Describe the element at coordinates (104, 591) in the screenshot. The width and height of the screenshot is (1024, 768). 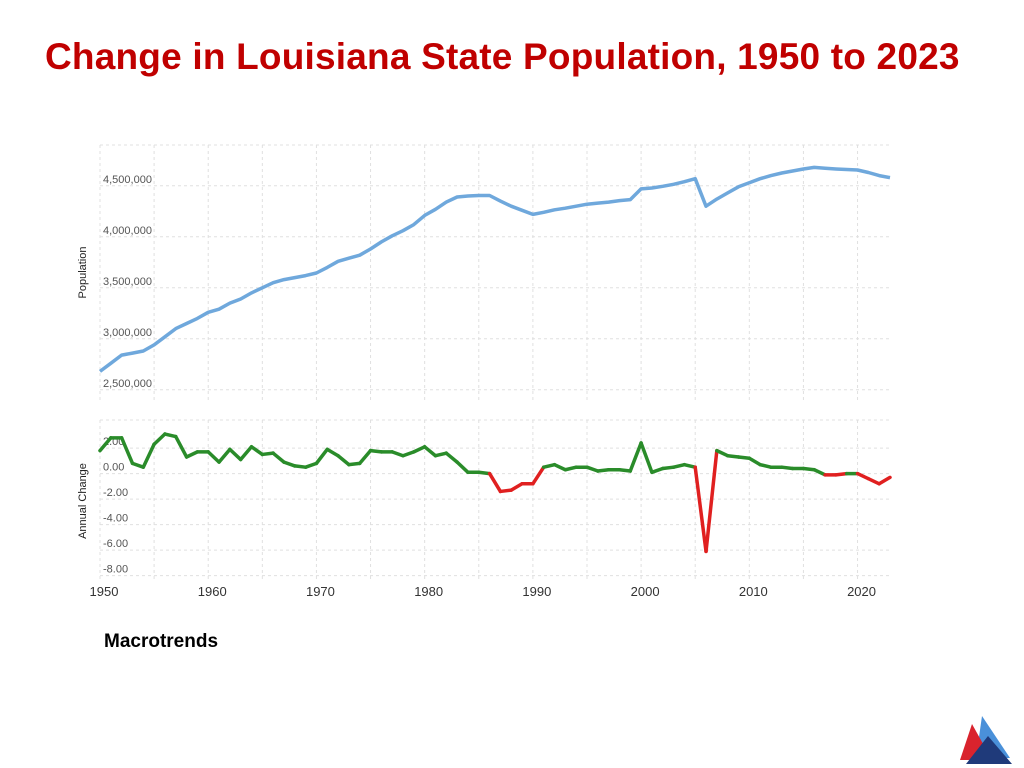
I see `x-tick-label: 1950` at that location.